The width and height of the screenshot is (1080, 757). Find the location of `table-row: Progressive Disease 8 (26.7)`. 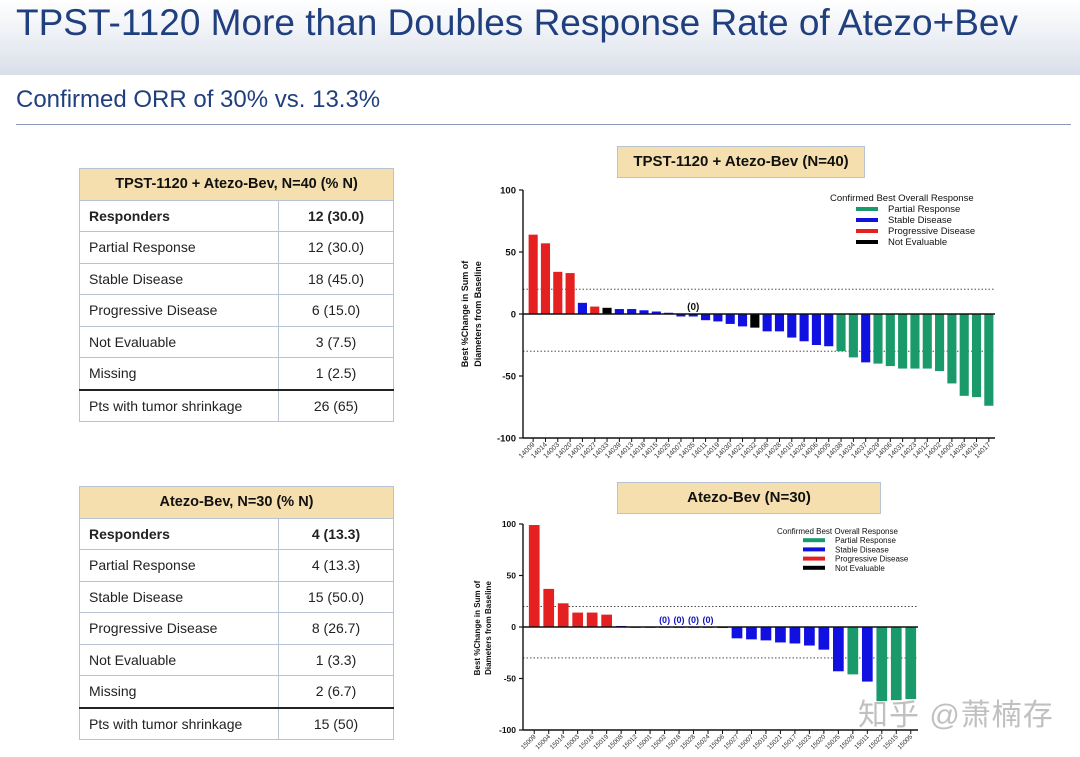

table-row: Progressive Disease 8 (26.7) is located at coordinates (236, 628).